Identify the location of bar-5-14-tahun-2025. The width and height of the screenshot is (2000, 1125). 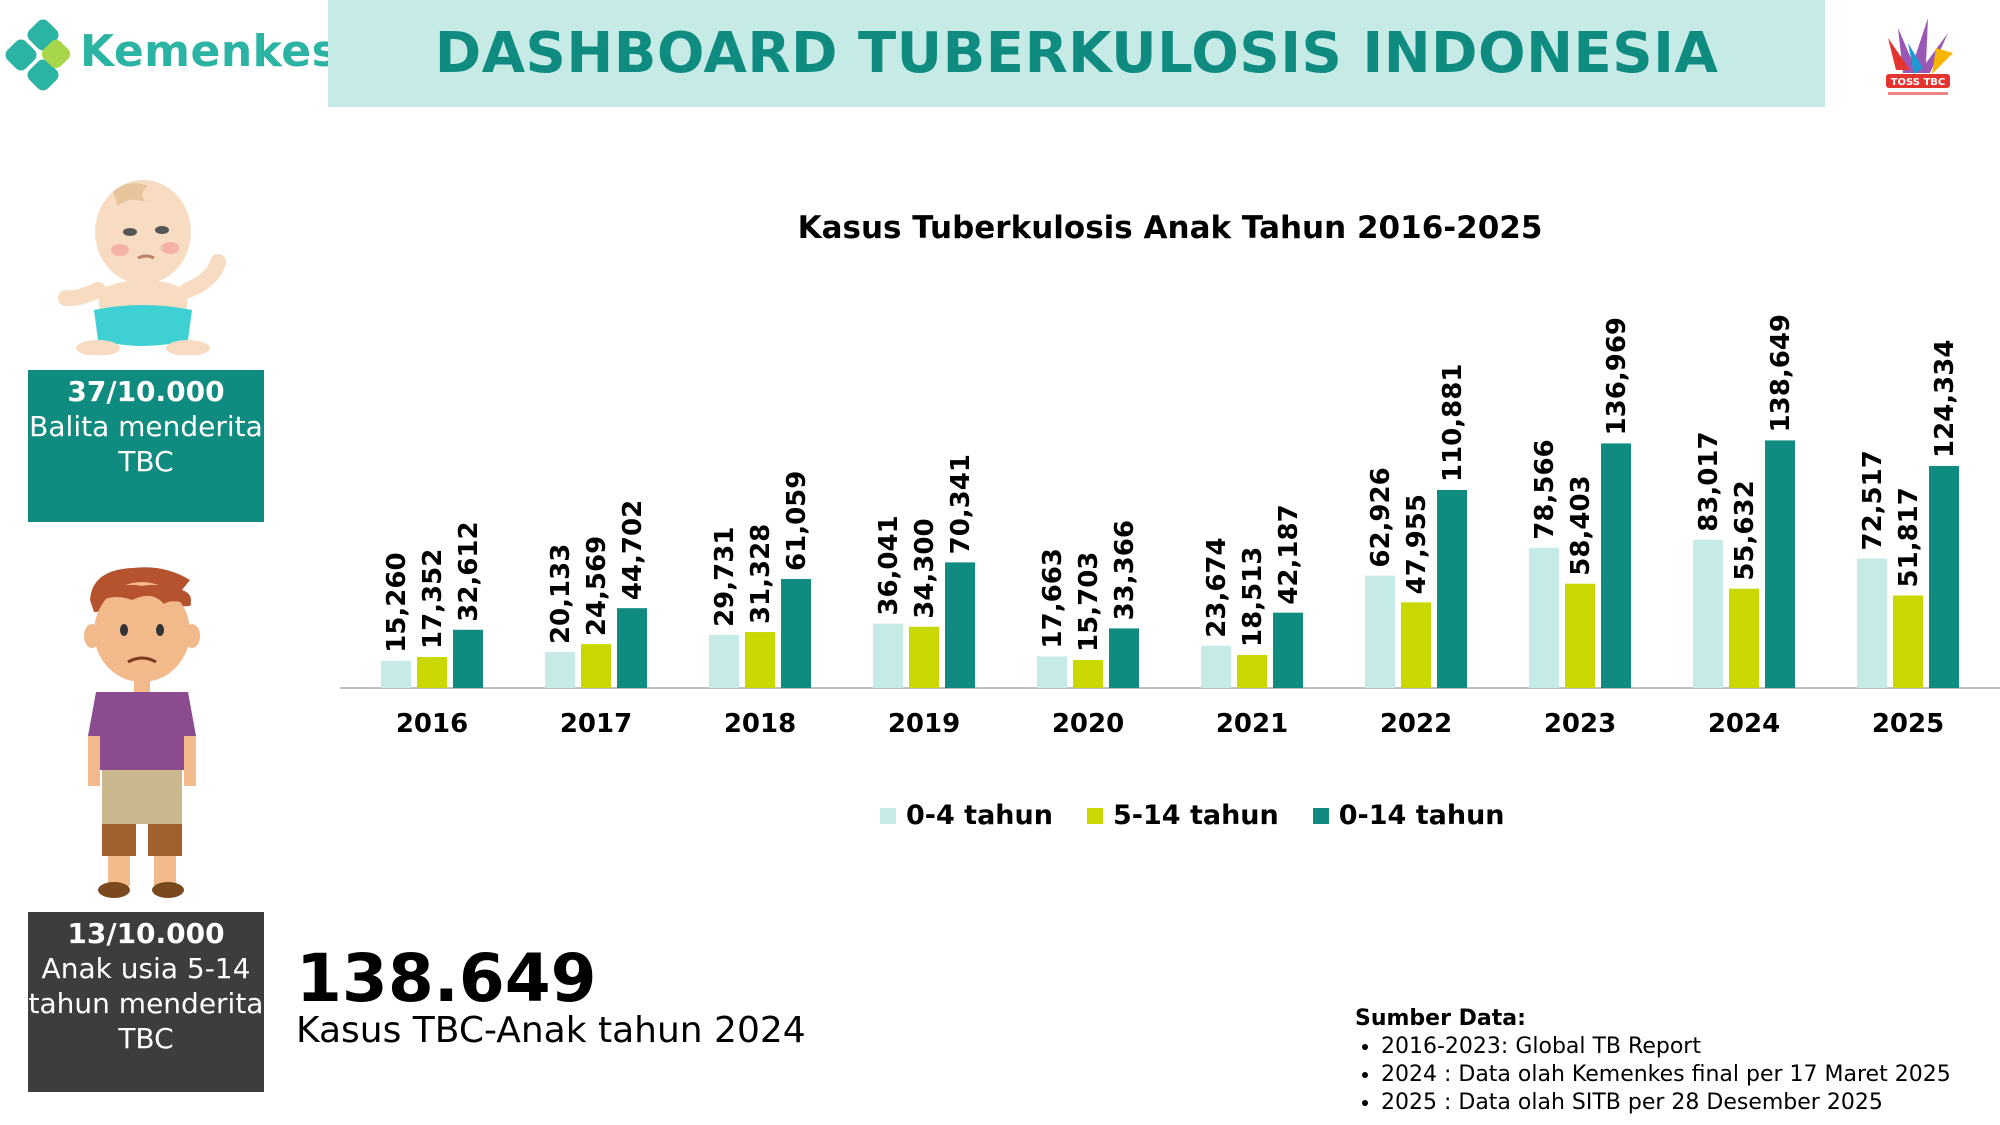
(1908, 641).